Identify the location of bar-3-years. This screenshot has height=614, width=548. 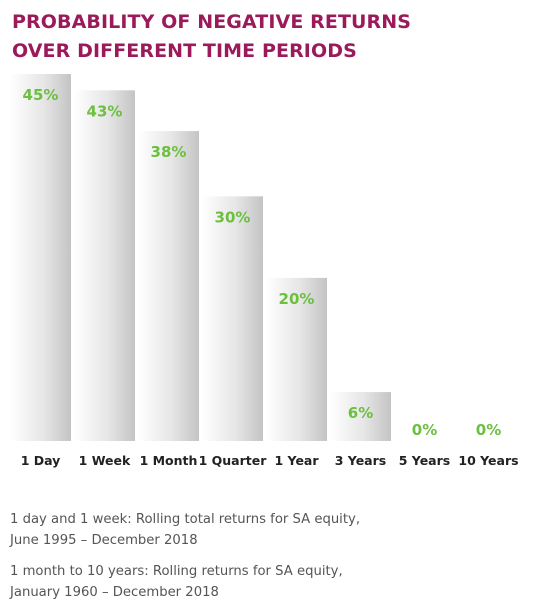
(360, 416).